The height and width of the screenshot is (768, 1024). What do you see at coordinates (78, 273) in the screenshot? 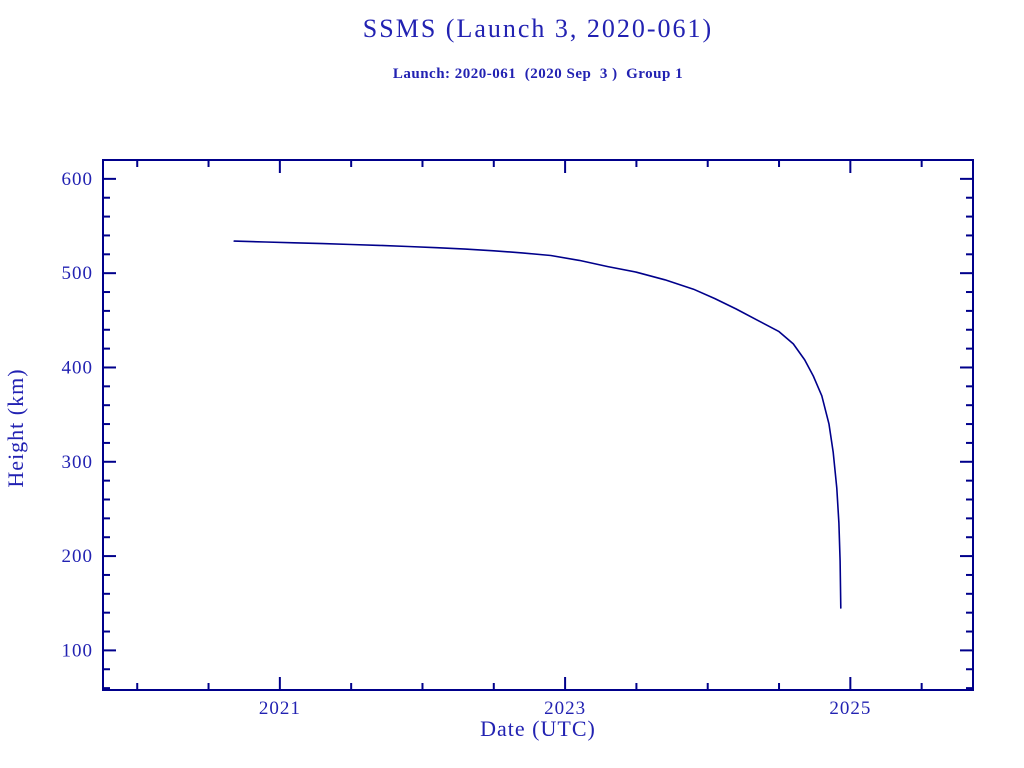
I see `y-tick-label: 500` at bounding box center [78, 273].